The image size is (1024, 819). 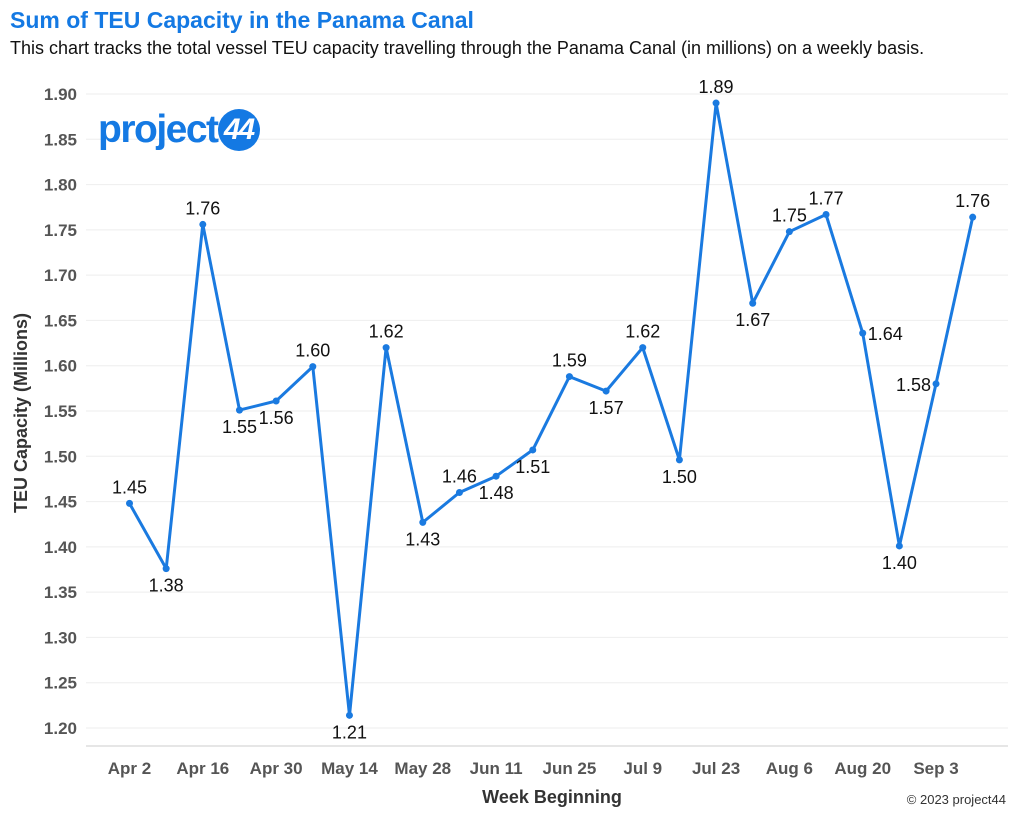 I want to click on data-label: 1.56, so click(x=276, y=418).